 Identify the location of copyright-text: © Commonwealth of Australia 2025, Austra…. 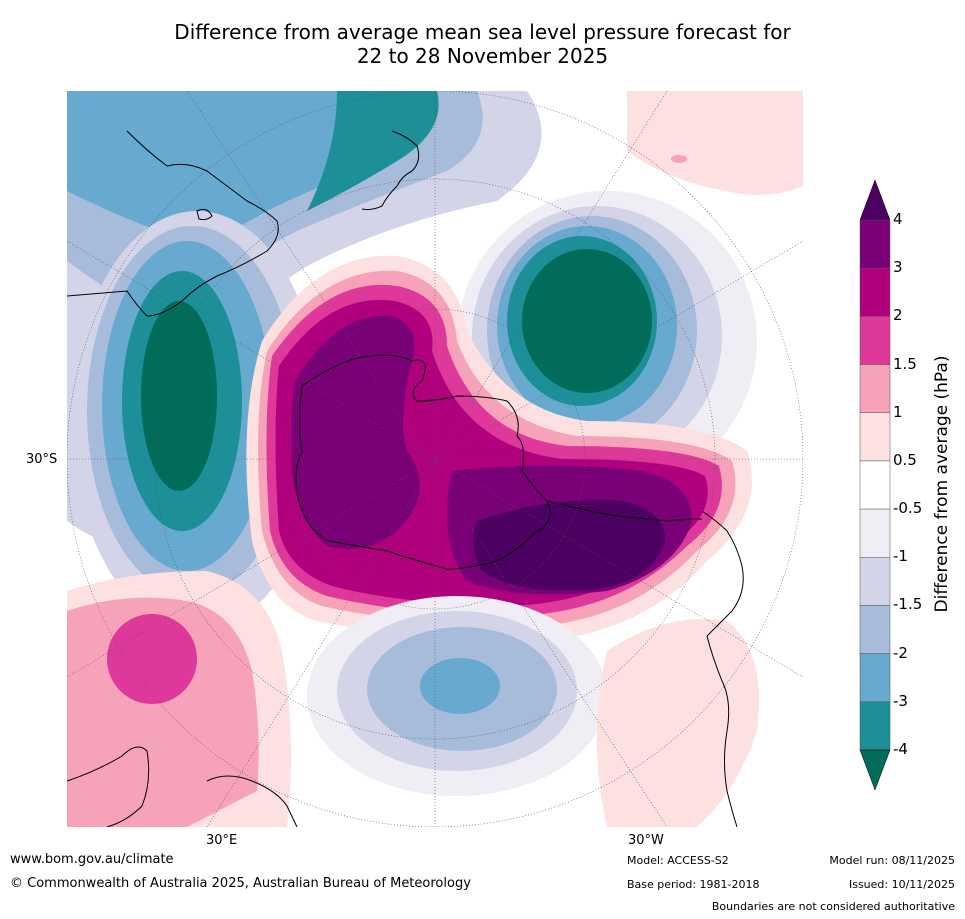
(240, 883).